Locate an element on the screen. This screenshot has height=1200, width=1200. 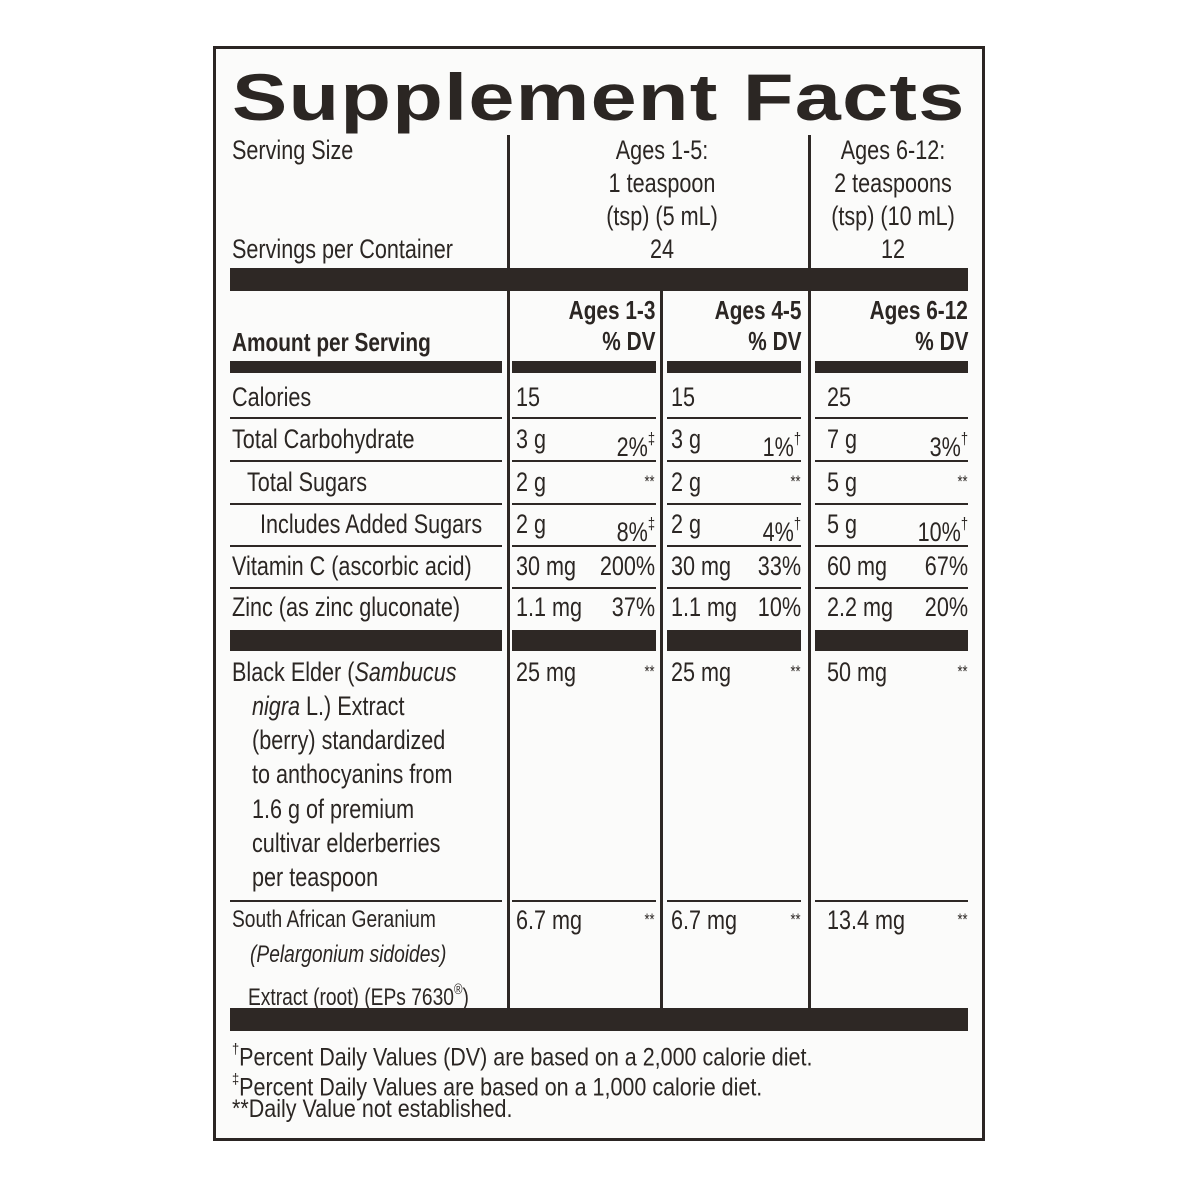
daily-value: 1%† is located at coordinates (782, 443).